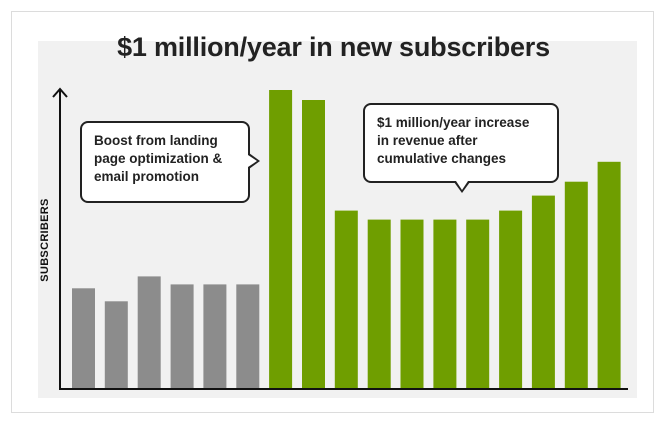 This screenshot has width=667, height=424. What do you see at coordinates (60, 92) in the screenshot?
I see `y-axis-arrow` at bounding box center [60, 92].